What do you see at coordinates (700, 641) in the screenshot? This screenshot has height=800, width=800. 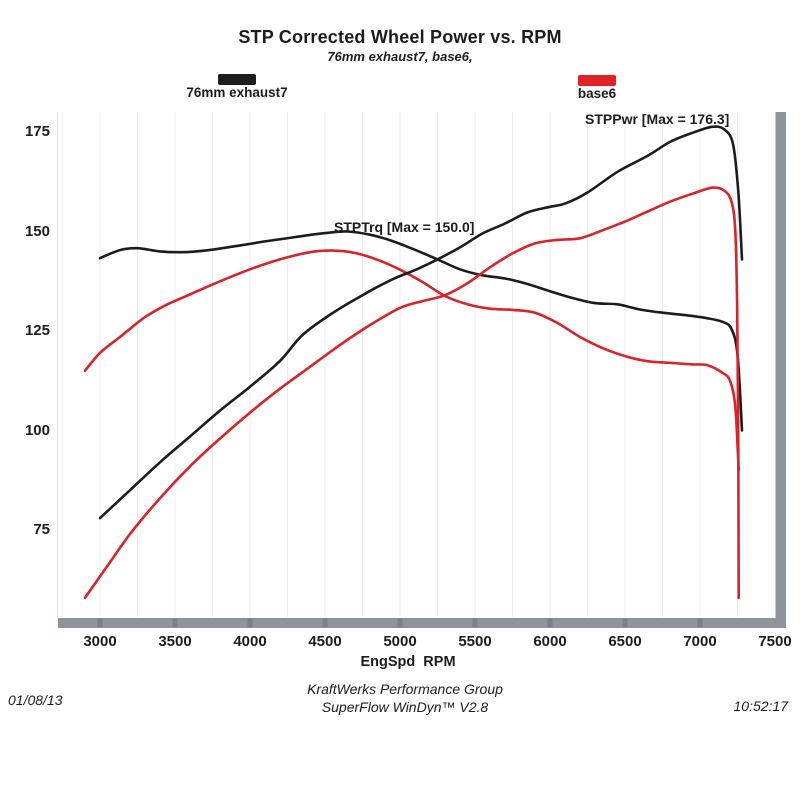 I see `x-tick-label: 7000` at bounding box center [700, 641].